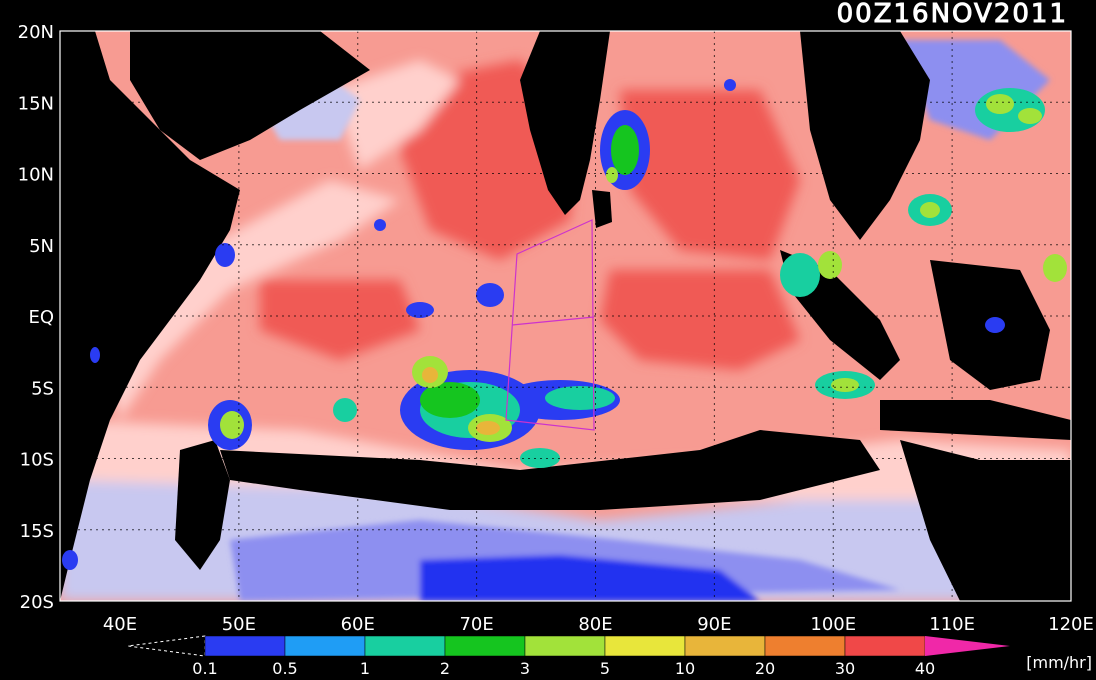  I want to click on region-outline-box, so click(550, 325).